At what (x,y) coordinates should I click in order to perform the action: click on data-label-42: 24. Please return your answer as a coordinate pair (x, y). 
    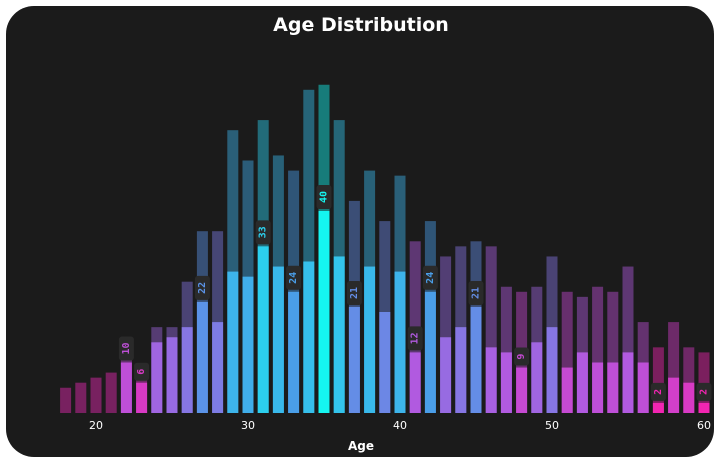
    Looking at the image, I should click on (430, 277).